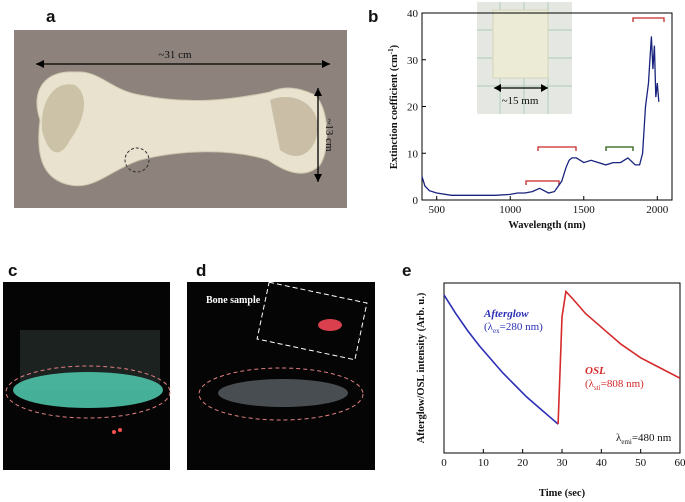  I want to click on y-axis-title: Afterglow/OSL intensity (Arb. u.), so click(421, 367).